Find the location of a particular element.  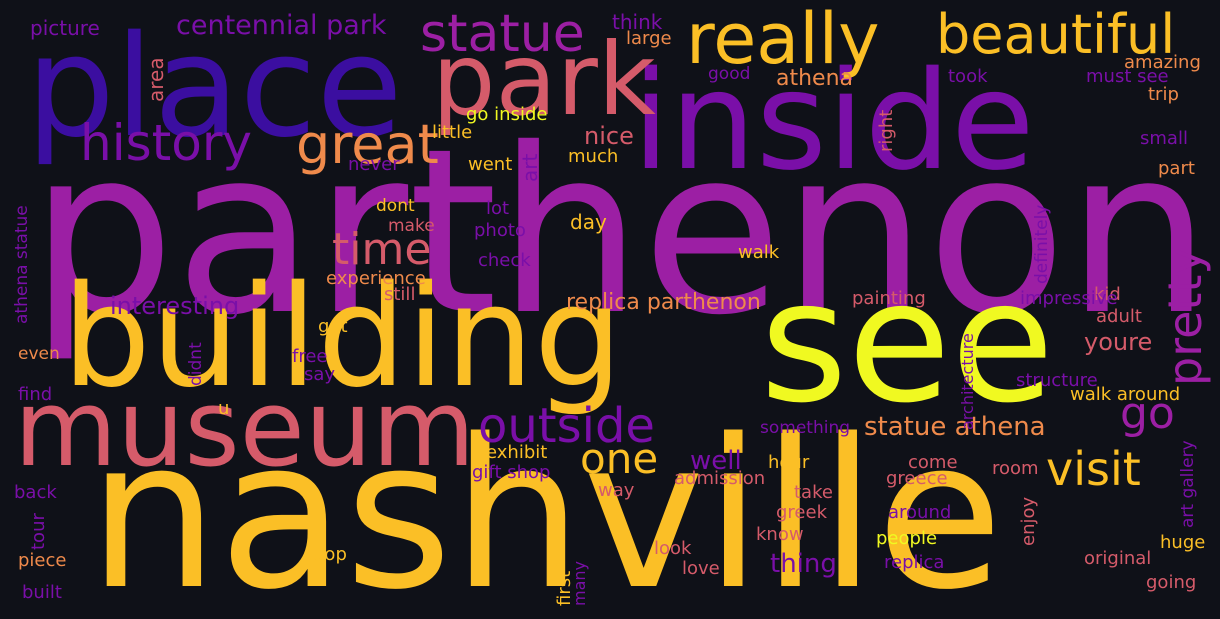

word-part: part is located at coordinates (1176, 168).